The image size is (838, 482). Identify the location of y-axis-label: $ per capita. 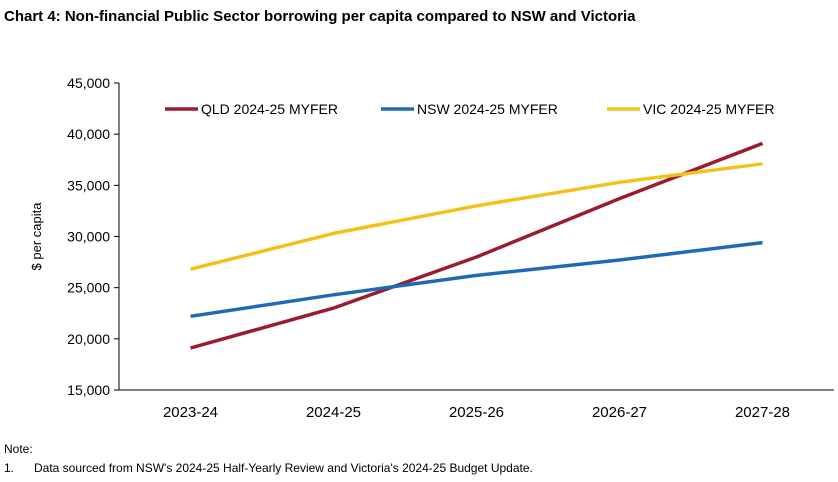
(36, 236).